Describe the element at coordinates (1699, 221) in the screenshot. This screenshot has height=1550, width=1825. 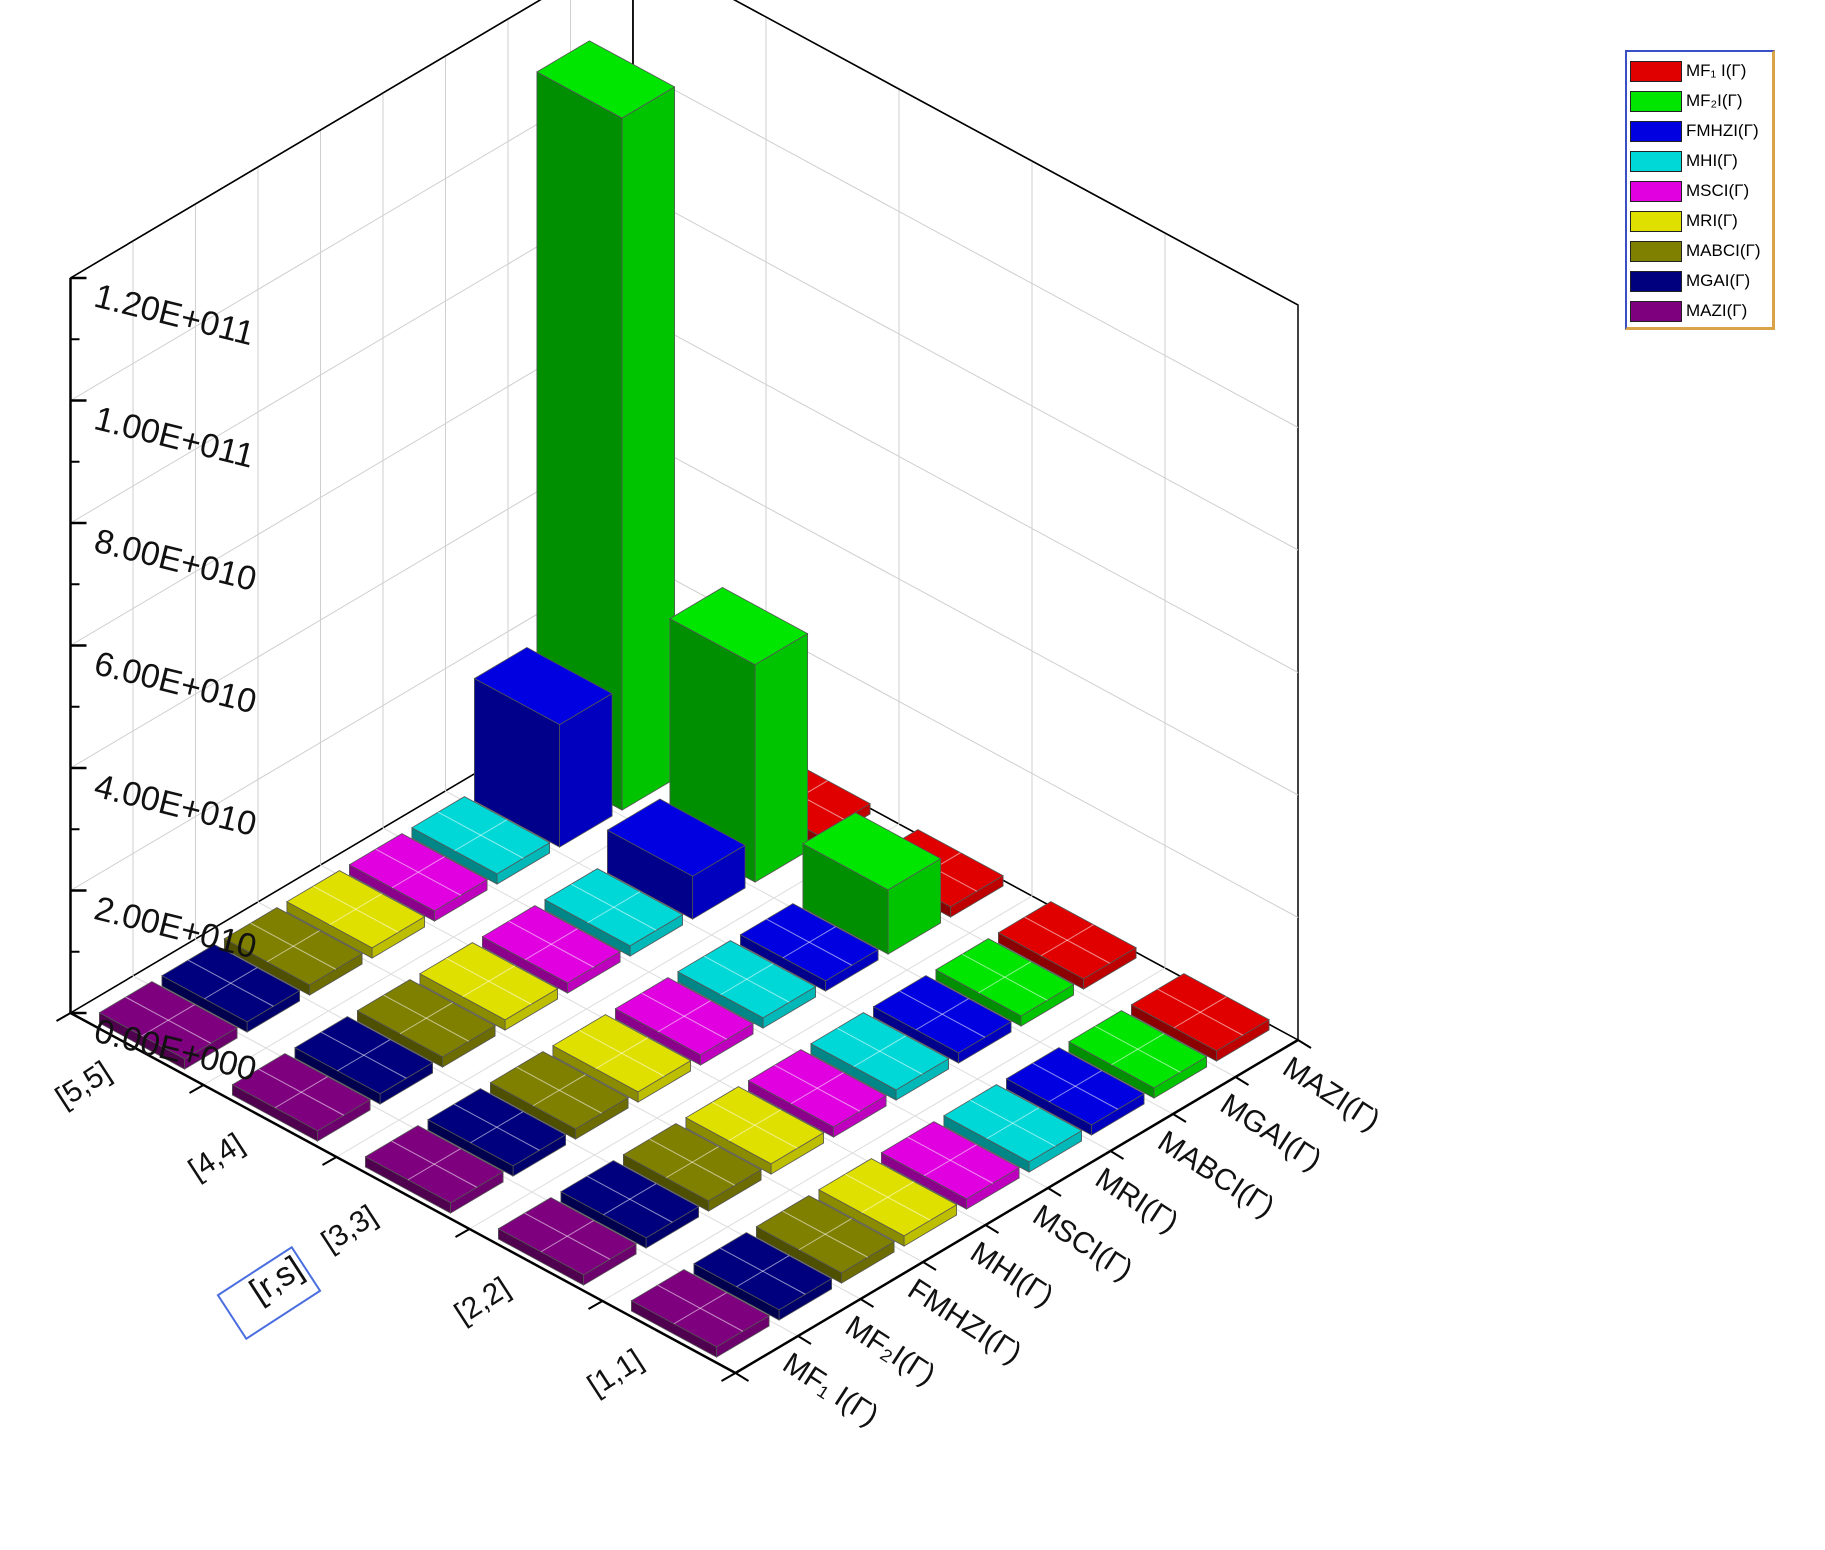
I see `legend-item: MRI(Γ)` at that location.